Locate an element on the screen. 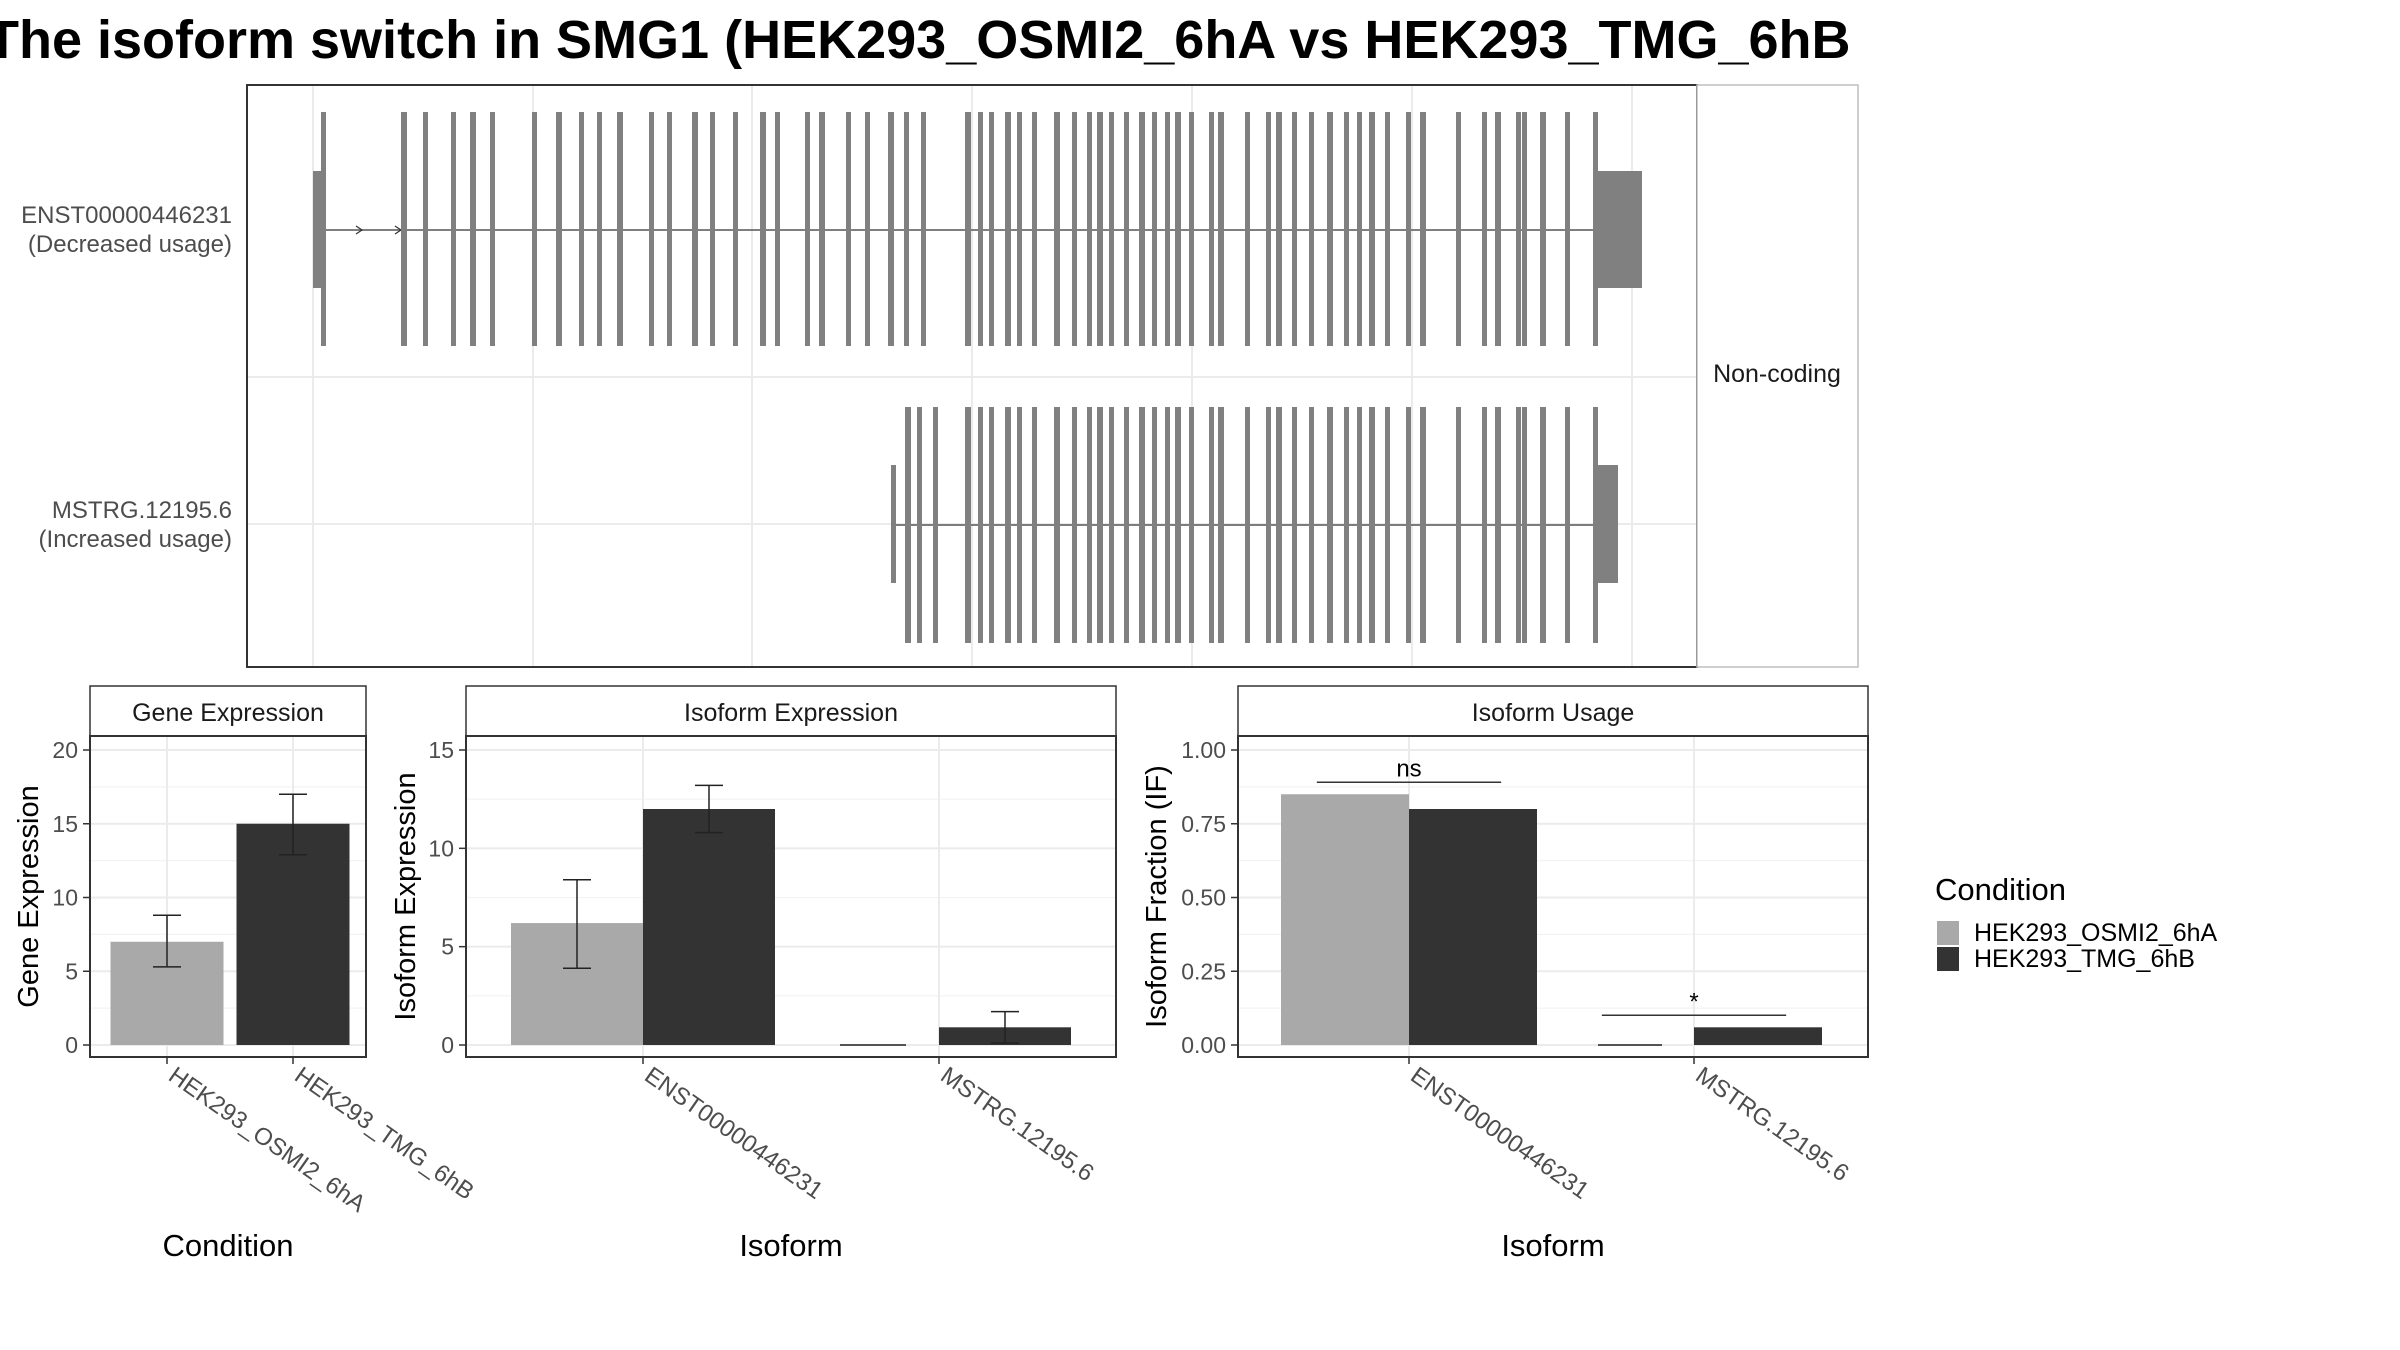 The image size is (2400, 1350). y-axis-title-0: Gene Expression is located at coordinates (29, 896).